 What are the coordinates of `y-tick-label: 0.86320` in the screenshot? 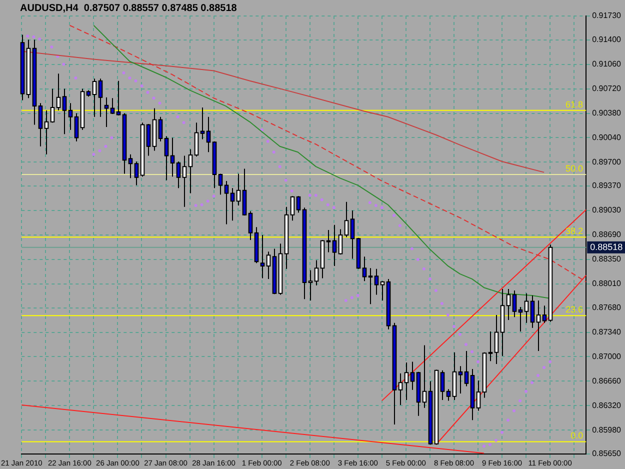 It's located at (607, 405).